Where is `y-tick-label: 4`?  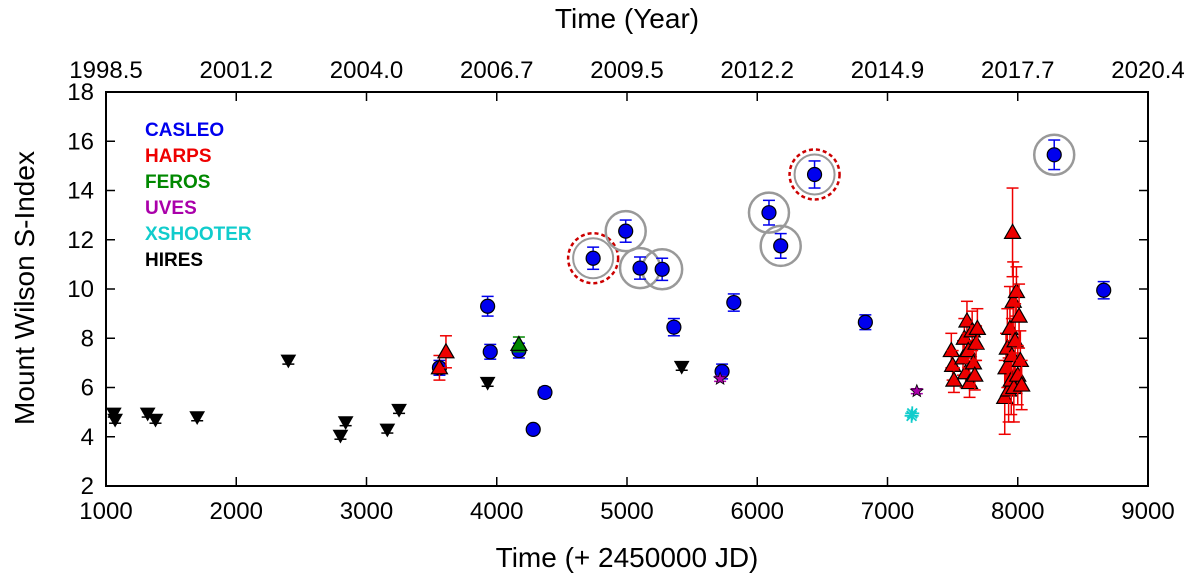
y-tick-label: 4 is located at coordinates (87, 437).